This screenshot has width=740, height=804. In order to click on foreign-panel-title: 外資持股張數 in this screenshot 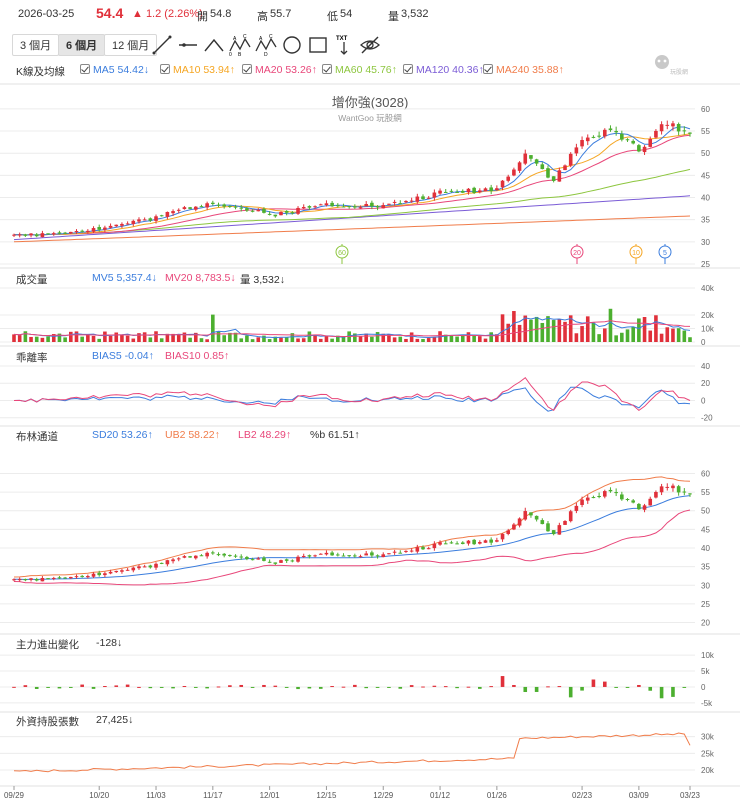, I will do `click(47, 722)`.